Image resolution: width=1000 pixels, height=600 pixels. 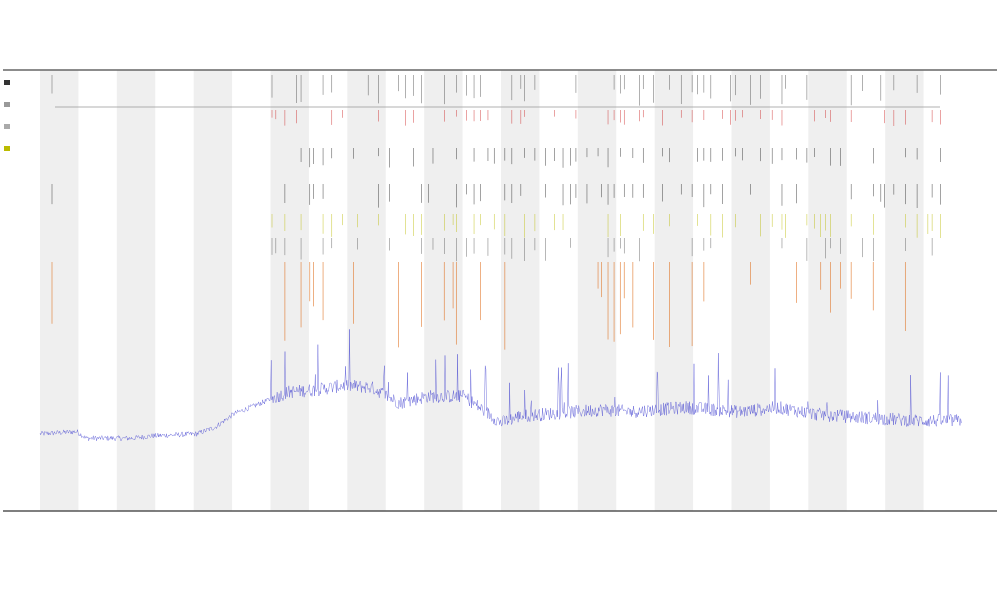 I want to click on legend, so click(x=7, y=115).